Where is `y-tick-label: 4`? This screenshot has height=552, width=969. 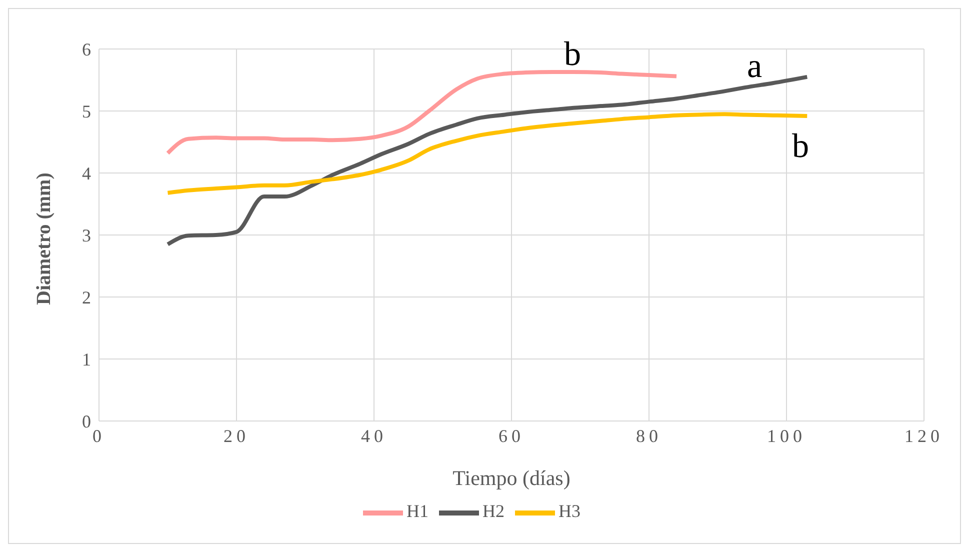
y-tick-label: 4 is located at coordinates (86, 173).